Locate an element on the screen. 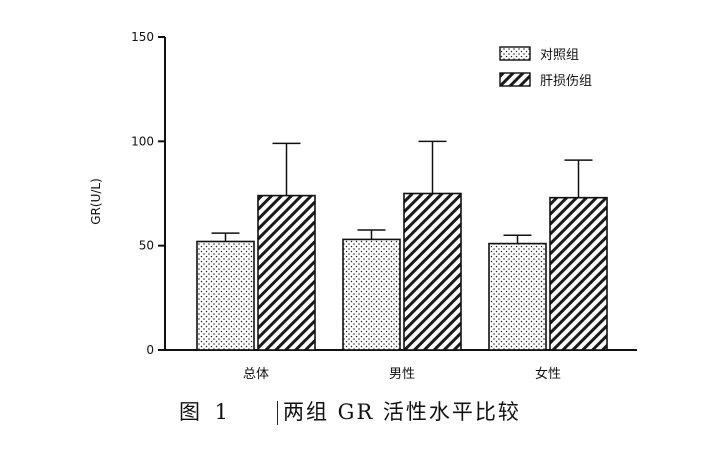  y-tick-label: 100 is located at coordinates (142, 141).